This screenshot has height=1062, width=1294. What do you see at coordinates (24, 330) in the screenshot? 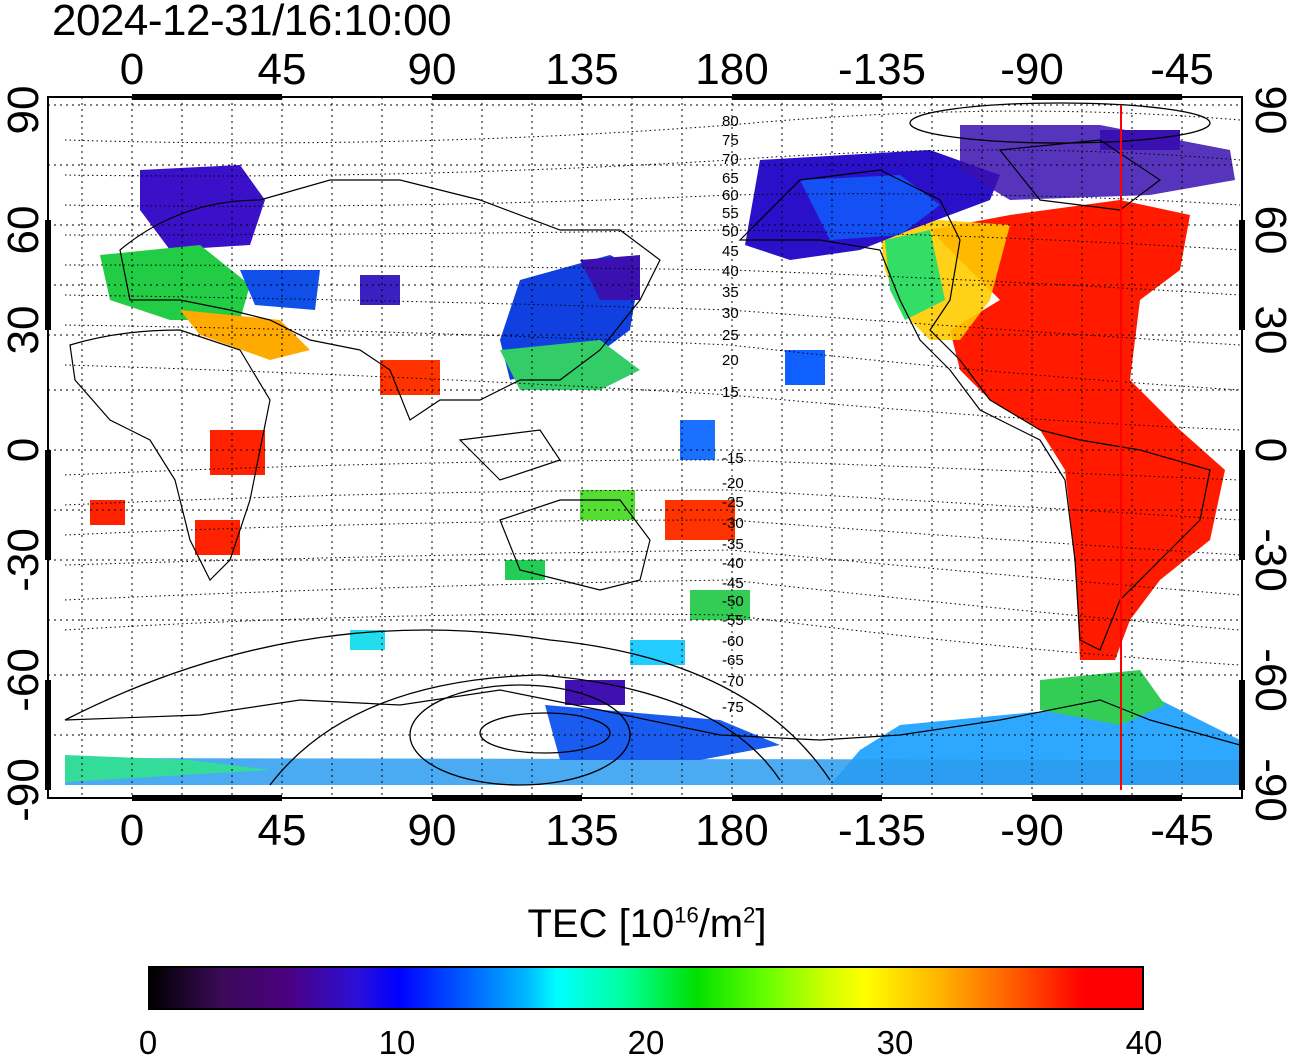
I see `left-lat-tick: 30` at bounding box center [24, 330].